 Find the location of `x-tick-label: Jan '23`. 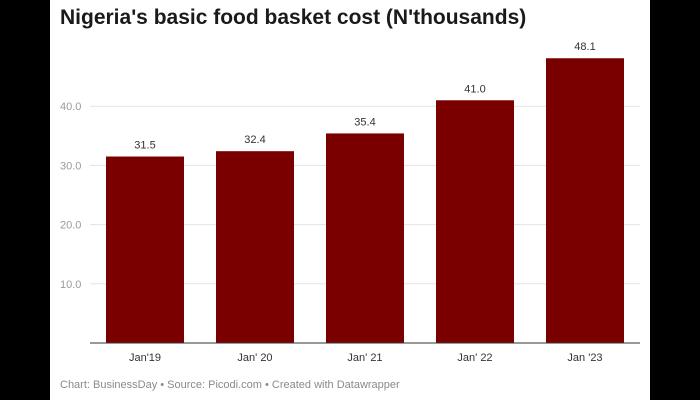

x-tick-label: Jan '23 is located at coordinates (584, 358).